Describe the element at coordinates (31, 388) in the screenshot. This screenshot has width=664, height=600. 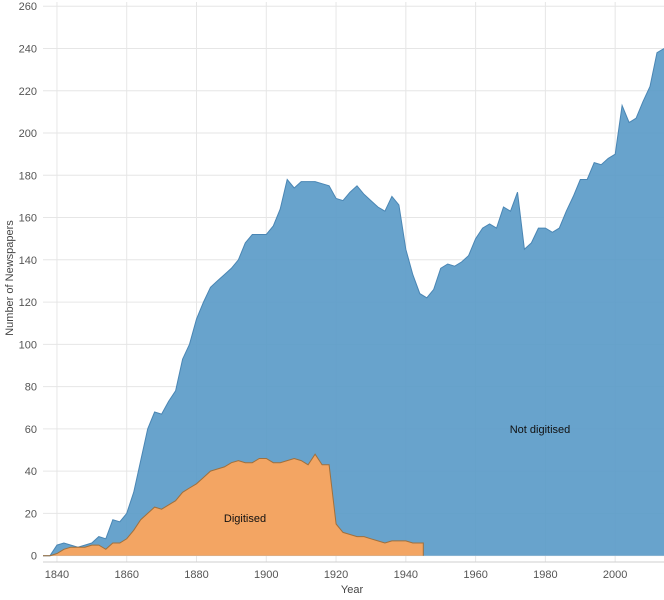
I see `y-tick-label: 80` at that location.